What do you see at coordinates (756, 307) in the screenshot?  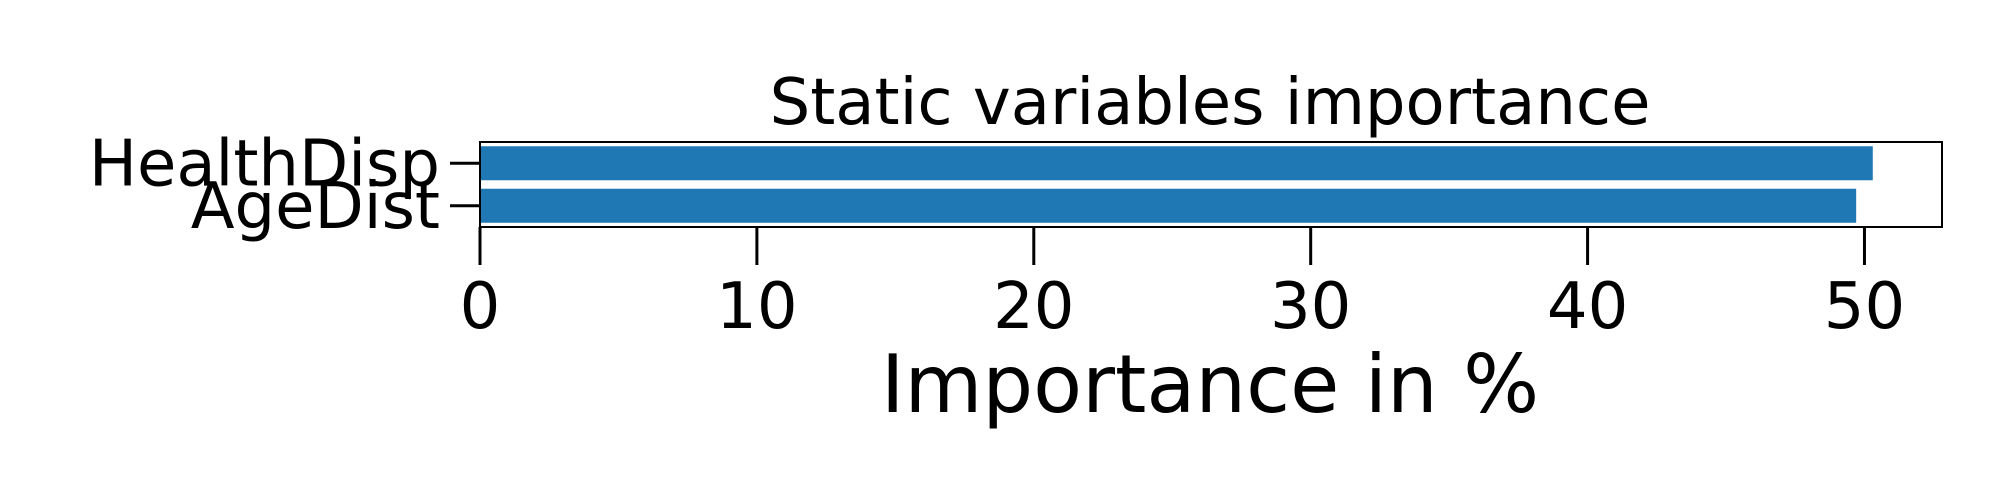 I see `x-tick-label-10: 10` at bounding box center [756, 307].